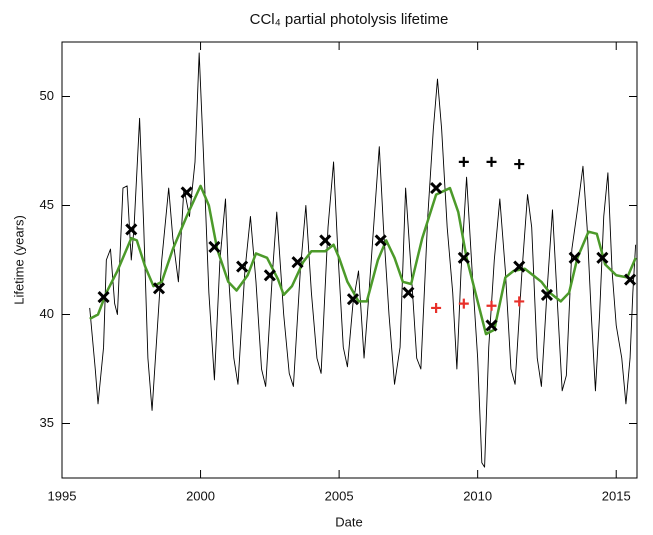 This screenshot has width=653, height=535. I want to click on y-axis-label: Lifetime (years), so click(18, 260).